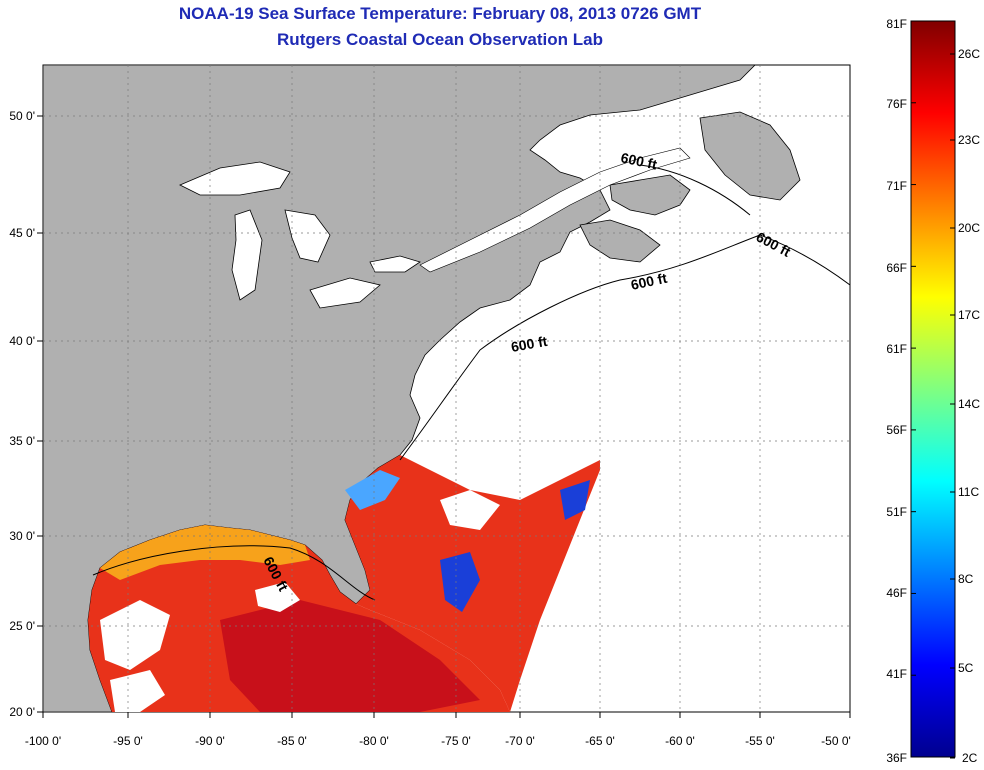 The width and height of the screenshot is (984, 770). I want to click on colorbar-f-label: 66F, so click(896, 268).